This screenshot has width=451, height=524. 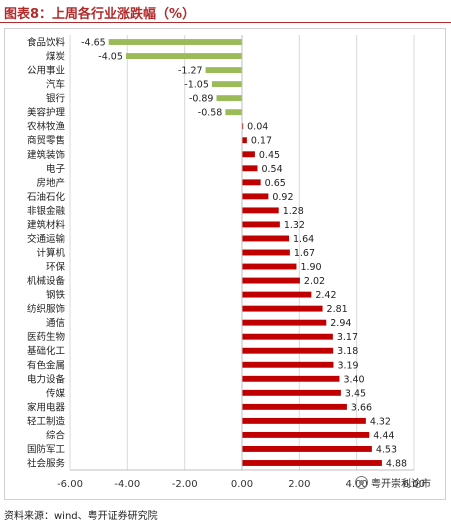 I want to click on category-label: 钢铁, so click(x=56, y=295).